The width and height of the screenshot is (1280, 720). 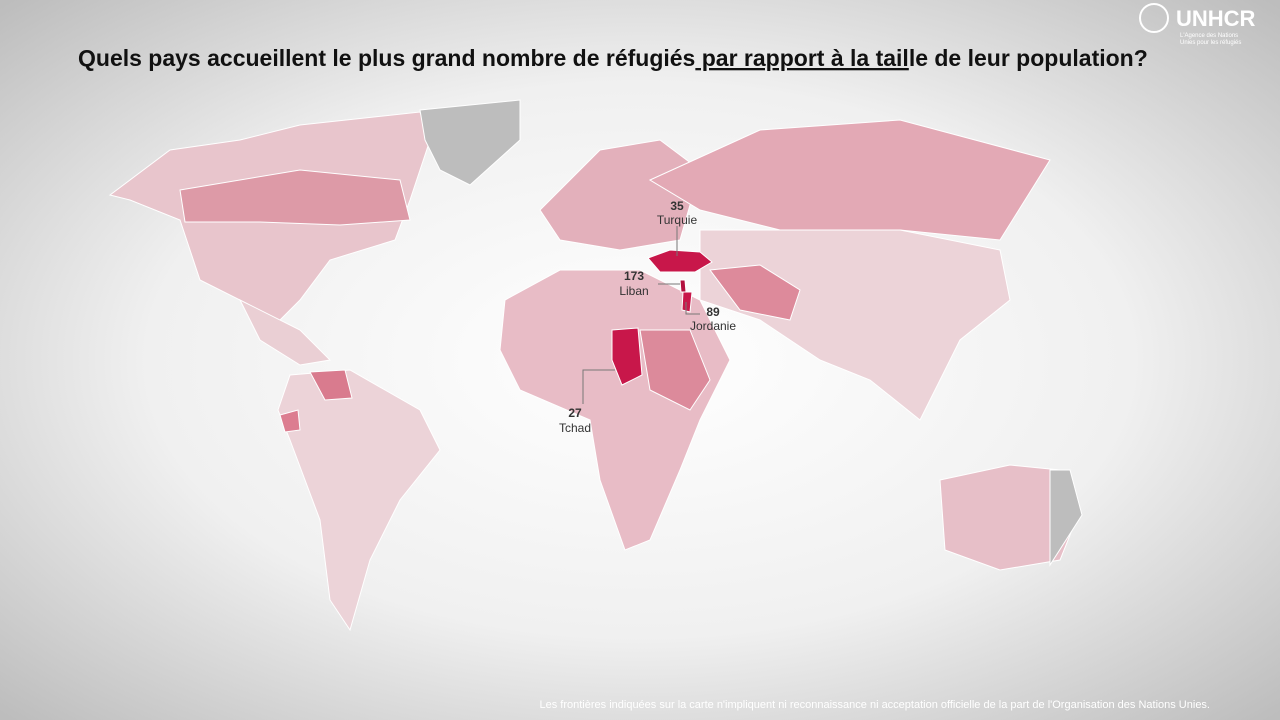 What do you see at coordinates (331, 385) in the screenshot?
I see `venezuela` at bounding box center [331, 385].